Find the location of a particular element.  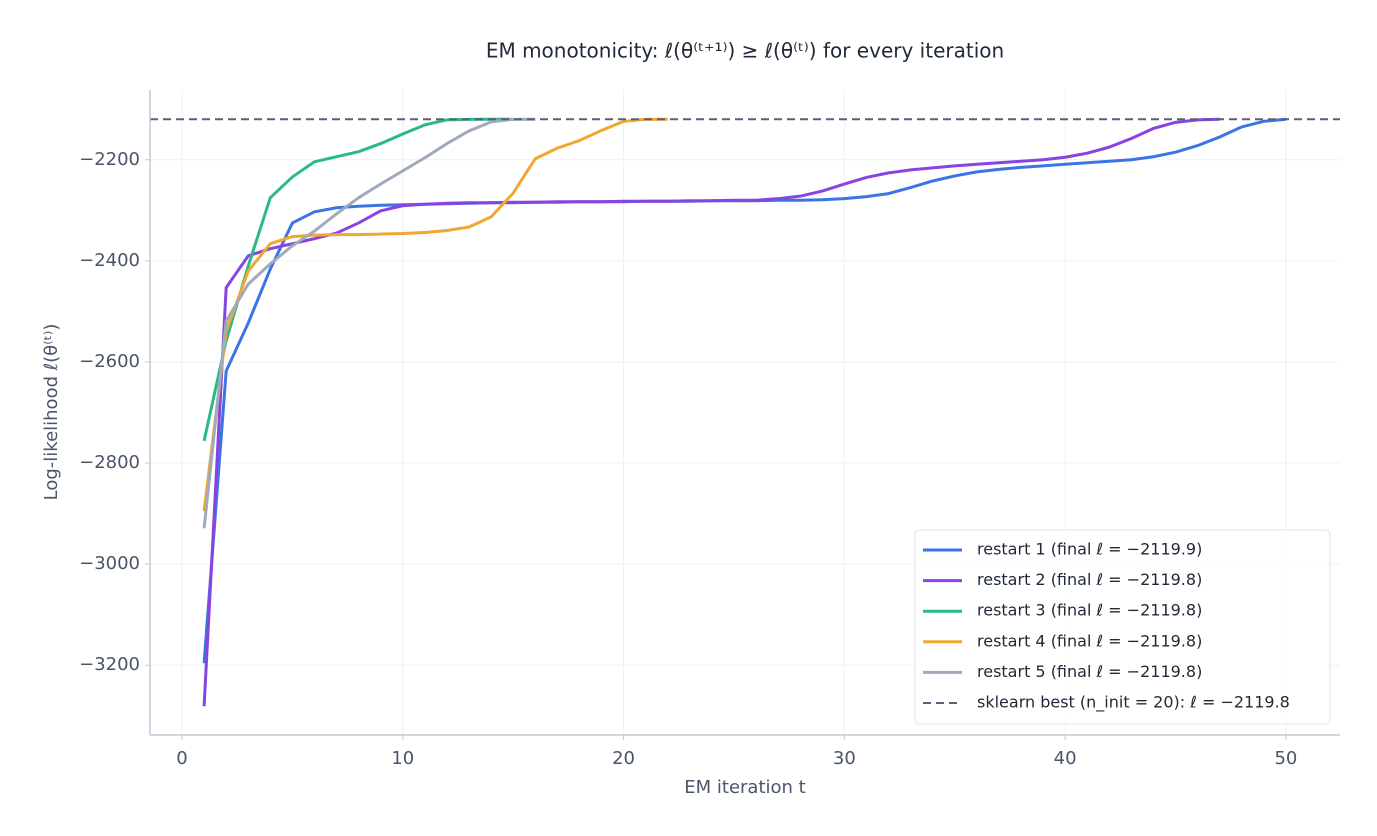

x-tick-label: 10 is located at coordinates (402, 758).